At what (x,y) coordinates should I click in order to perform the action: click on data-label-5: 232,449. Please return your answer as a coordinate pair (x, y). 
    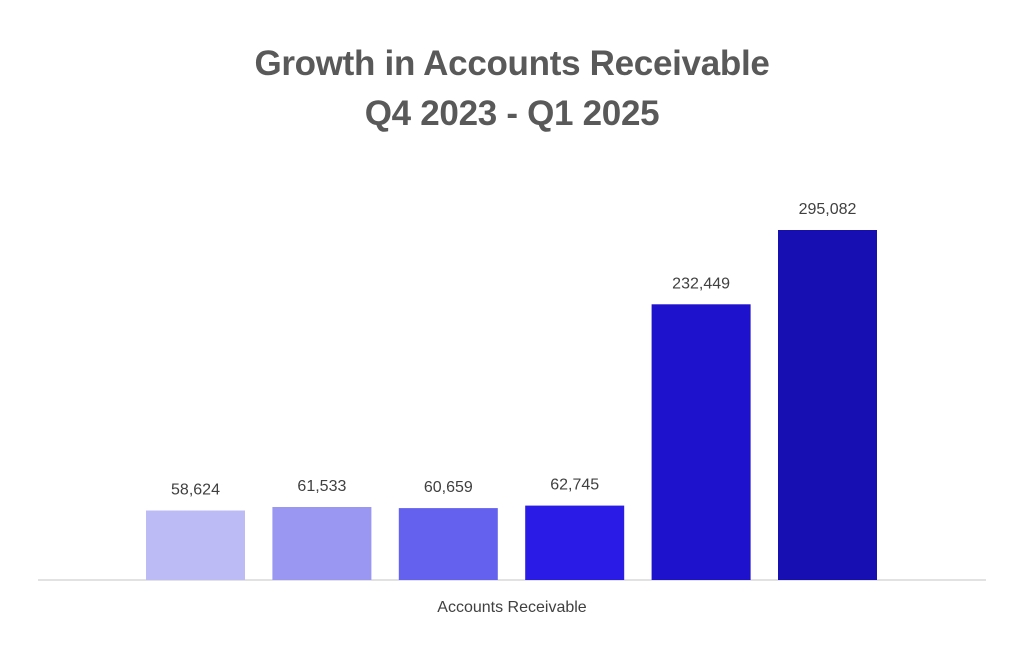
    Looking at the image, I should click on (701, 283).